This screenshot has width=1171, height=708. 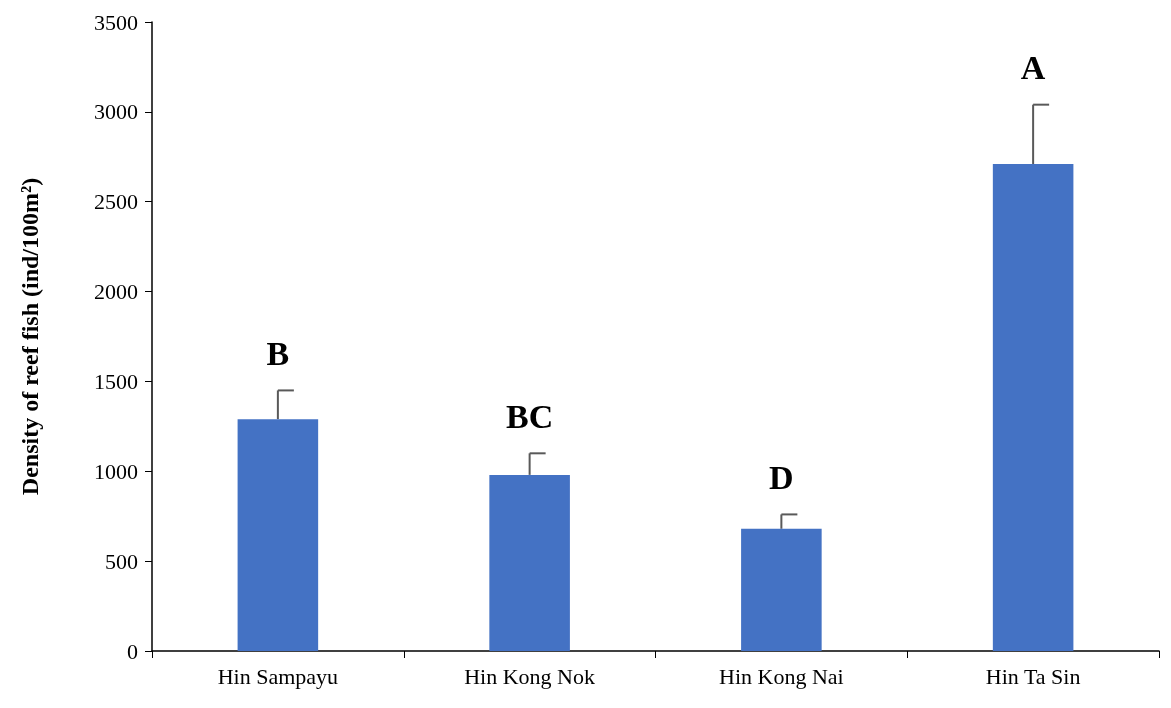 What do you see at coordinates (116, 112) in the screenshot?
I see `y-tick-label: 3000` at bounding box center [116, 112].